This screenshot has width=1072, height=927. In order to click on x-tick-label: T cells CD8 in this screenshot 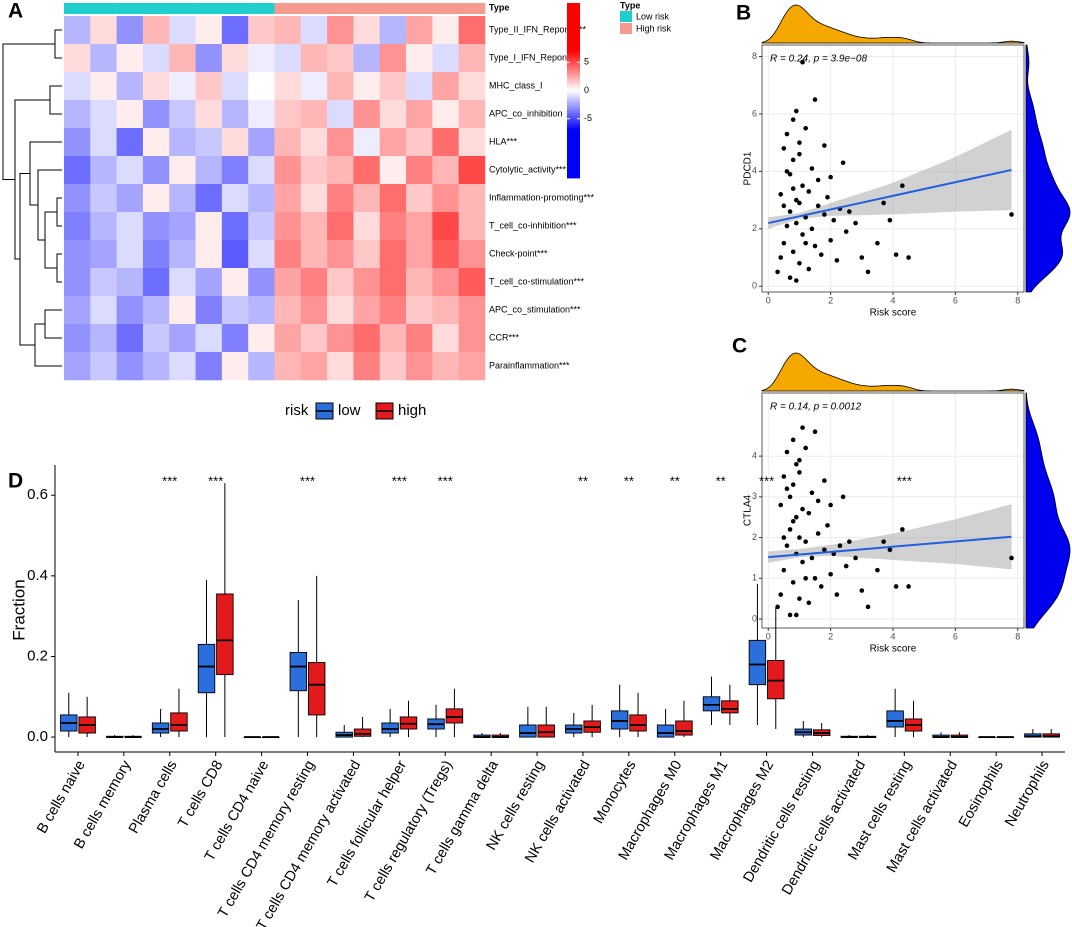, I will do `click(200, 794)`.